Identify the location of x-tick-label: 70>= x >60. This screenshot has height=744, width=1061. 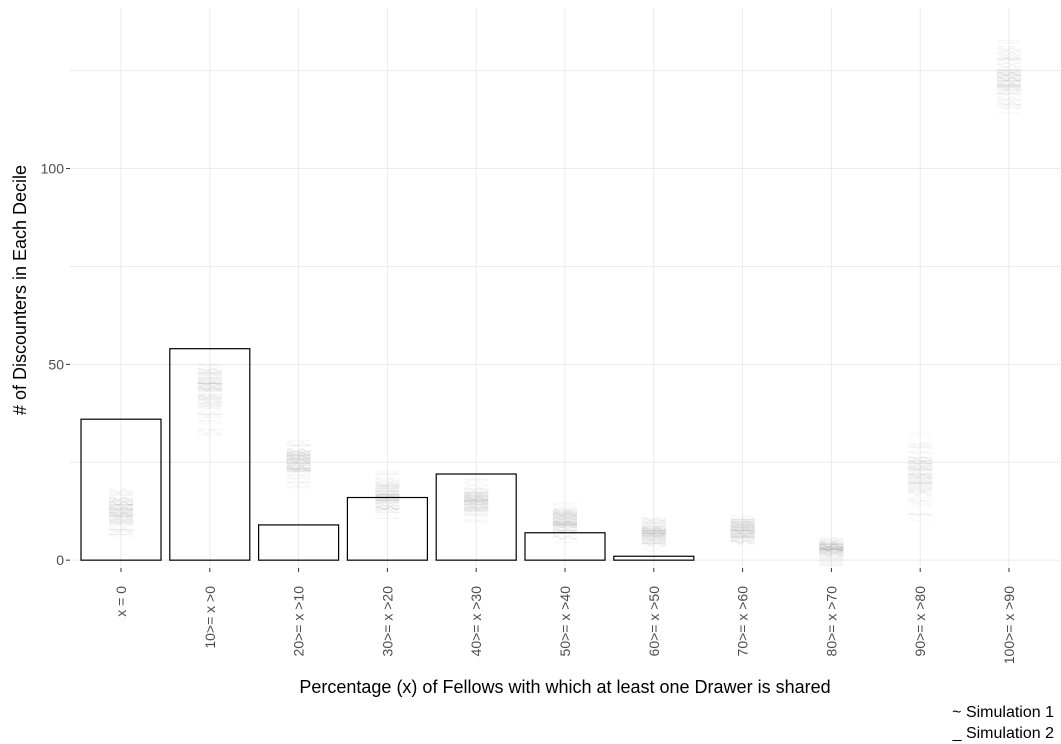
(743, 621).